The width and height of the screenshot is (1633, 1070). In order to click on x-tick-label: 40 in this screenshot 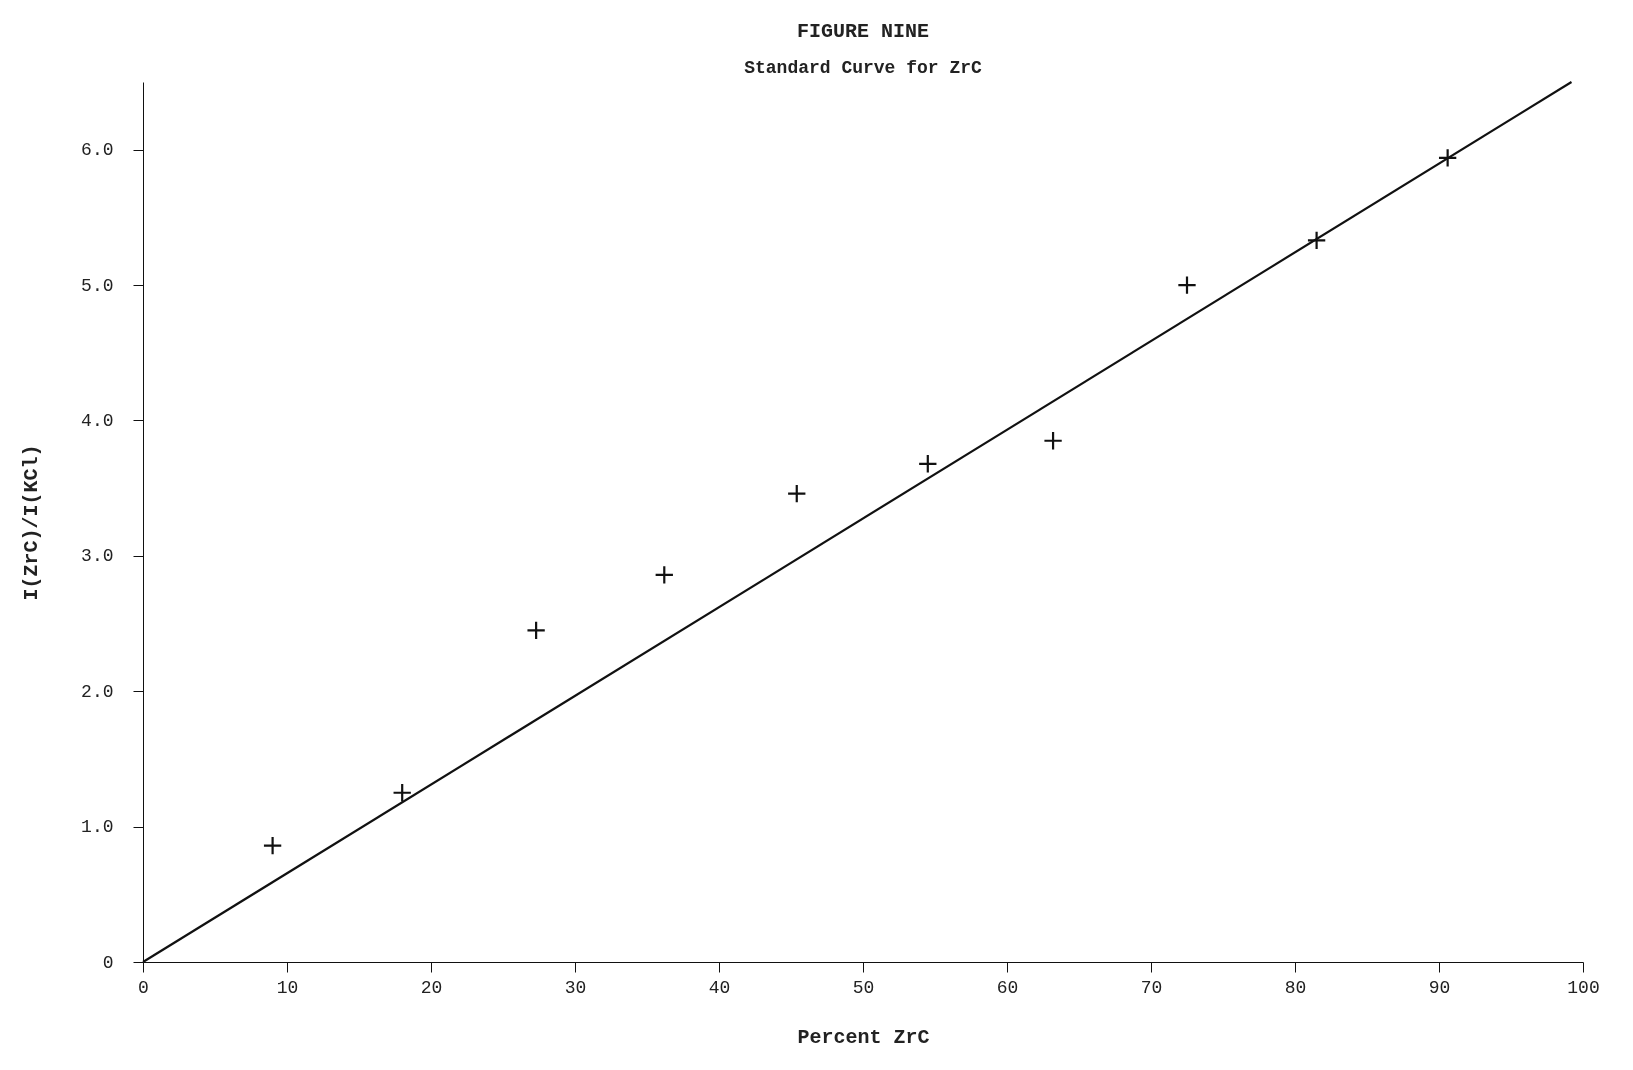, I will do `click(719, 987)`.